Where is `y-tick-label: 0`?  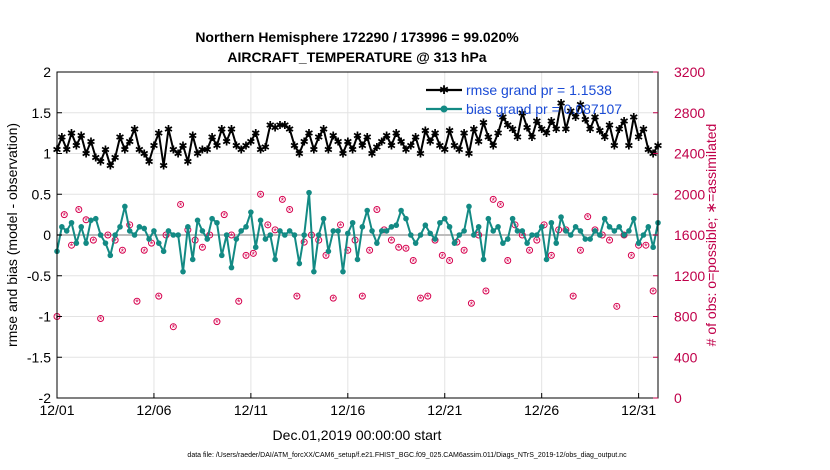 y-tick-label: 0 is located at coordinates (47, 235).